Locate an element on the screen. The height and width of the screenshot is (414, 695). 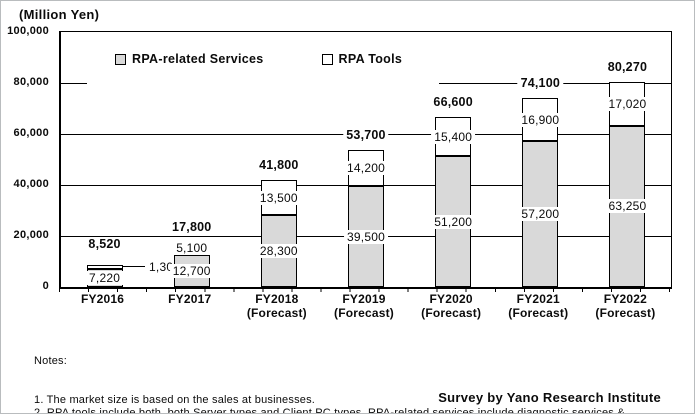
x-axis-category-label: FY2017 is located at coordinates (189, 299).